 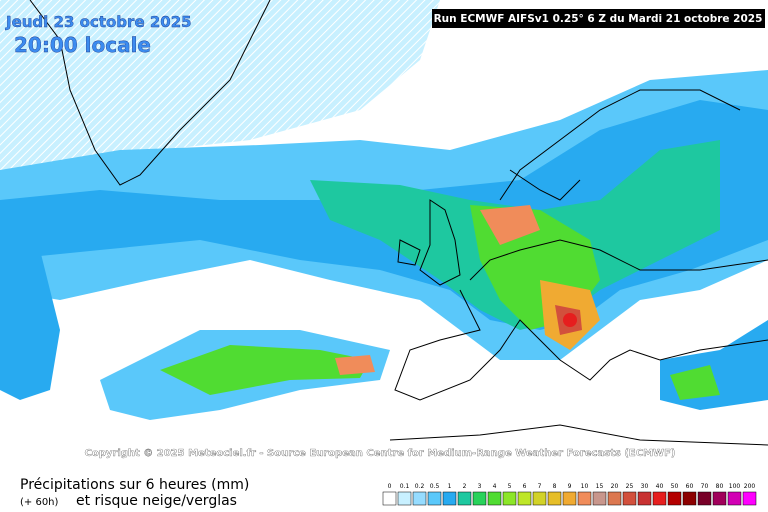 What do you see at coordinates (675, 486) in the screenshot?
I see `legend-label: 50` at bounding box center [675, 486].